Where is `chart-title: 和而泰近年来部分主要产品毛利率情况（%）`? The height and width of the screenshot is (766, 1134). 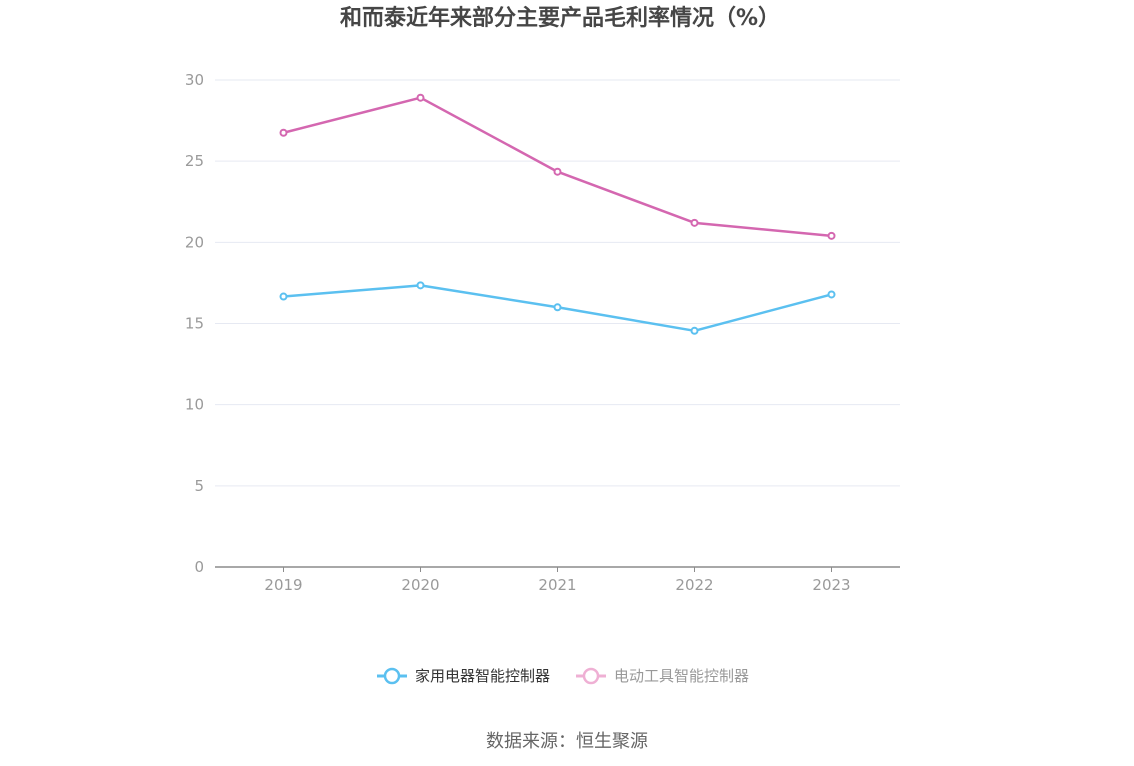
chart-title: 和而泰近年来部分主要产品毛利率情况（%） is located at coordinates (560, 18).